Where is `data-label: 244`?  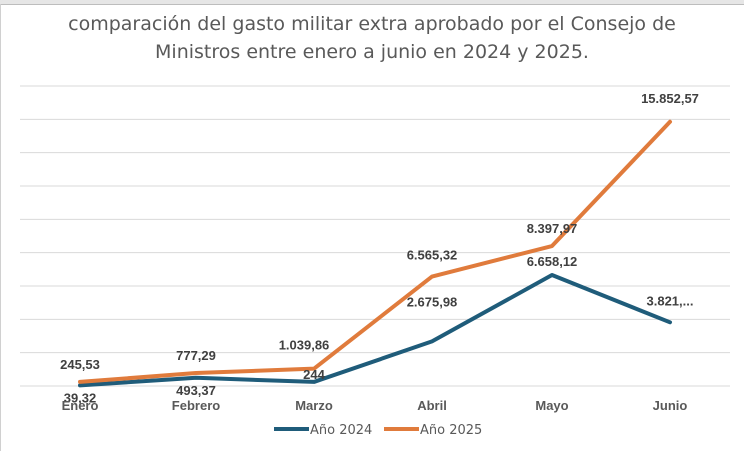 data-label: 244 is located at coordinates (314, 374).